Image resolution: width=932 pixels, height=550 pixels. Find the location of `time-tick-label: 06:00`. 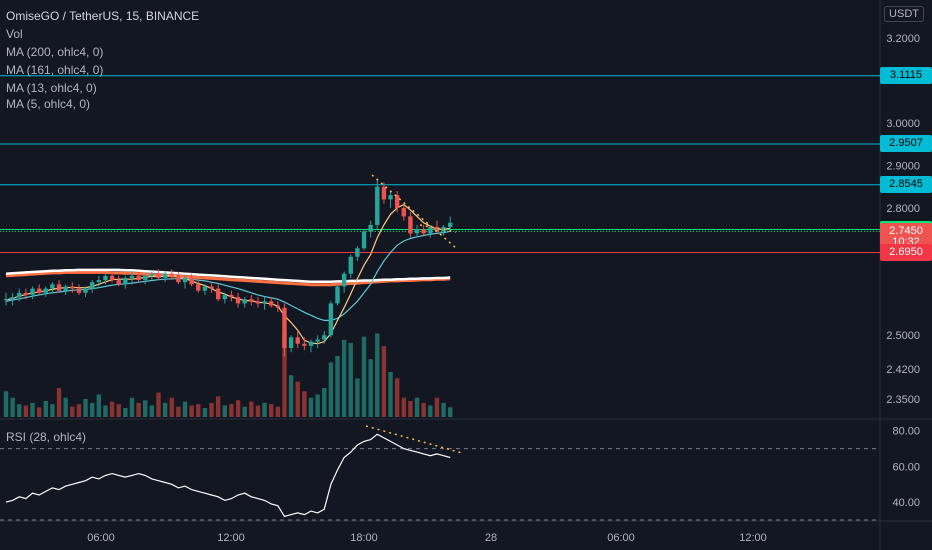

time-tick-label: 06:00 is located at coordinates (621, 538).